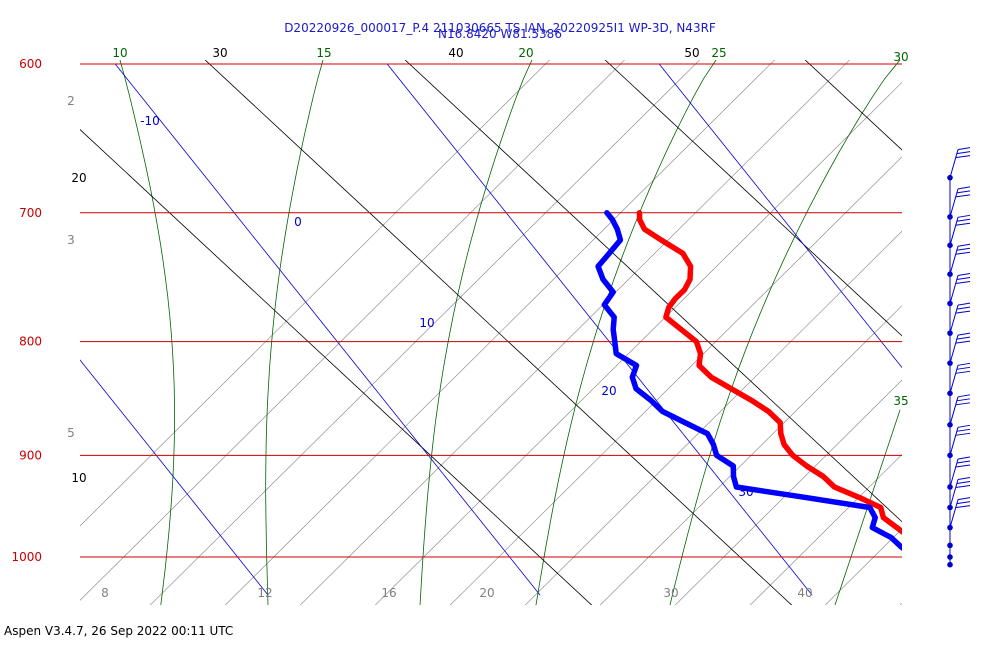 Image resolution: width=1000 pixels, height=650 pixels. I want to click on isotherm-label: 20, so click(608, 391).